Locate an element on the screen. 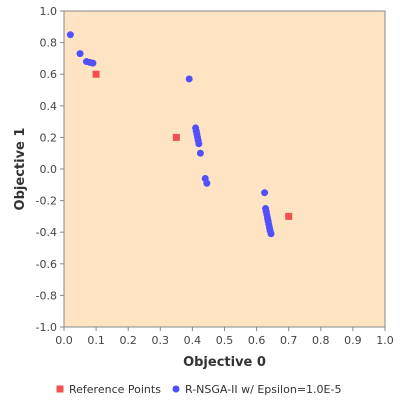  y-tick-label: -1.0 is located at coordinates (46, 327).